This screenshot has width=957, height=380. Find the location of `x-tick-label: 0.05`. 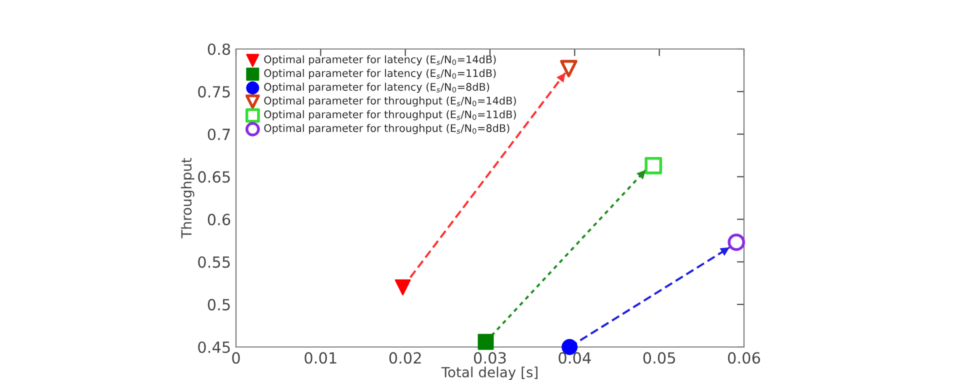

x-tick-label: 0.05 is located at coordinates (659, 358).